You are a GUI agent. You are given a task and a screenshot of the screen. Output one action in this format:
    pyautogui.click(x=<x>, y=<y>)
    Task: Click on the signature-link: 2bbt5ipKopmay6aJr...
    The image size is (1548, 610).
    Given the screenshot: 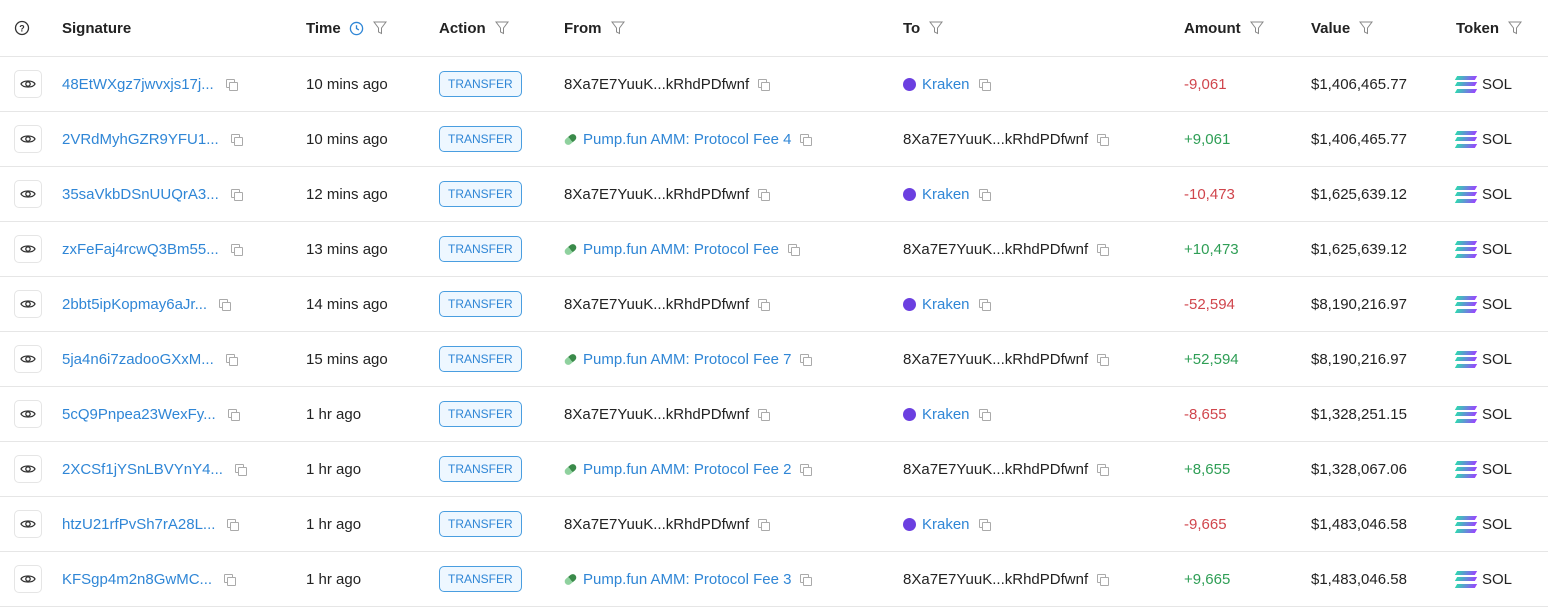 What is the action you would take?
    pyautogui.click(x=135, y=304)
    